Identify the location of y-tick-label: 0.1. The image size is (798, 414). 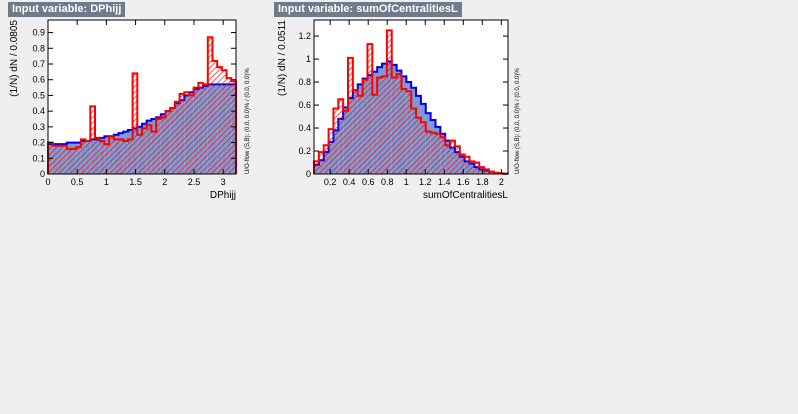
(38, 158).